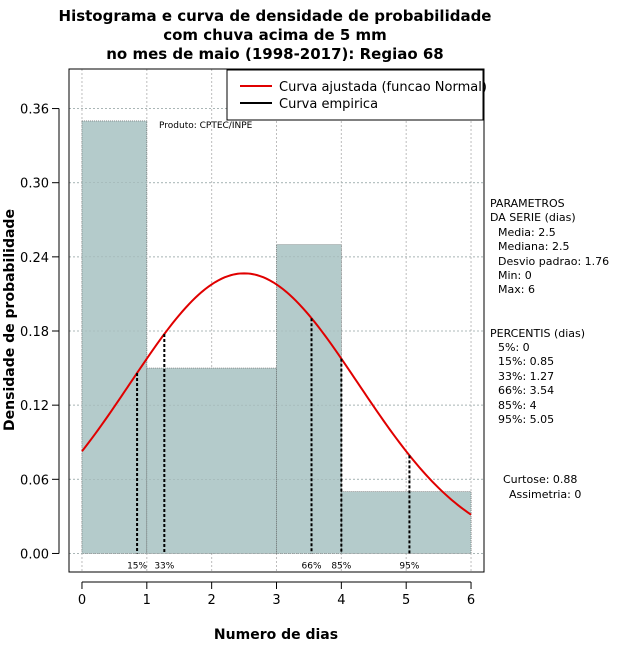 This screenshot has width=640, height=665. I want to click on x-tick-label-0: 0, so click(82, 600).